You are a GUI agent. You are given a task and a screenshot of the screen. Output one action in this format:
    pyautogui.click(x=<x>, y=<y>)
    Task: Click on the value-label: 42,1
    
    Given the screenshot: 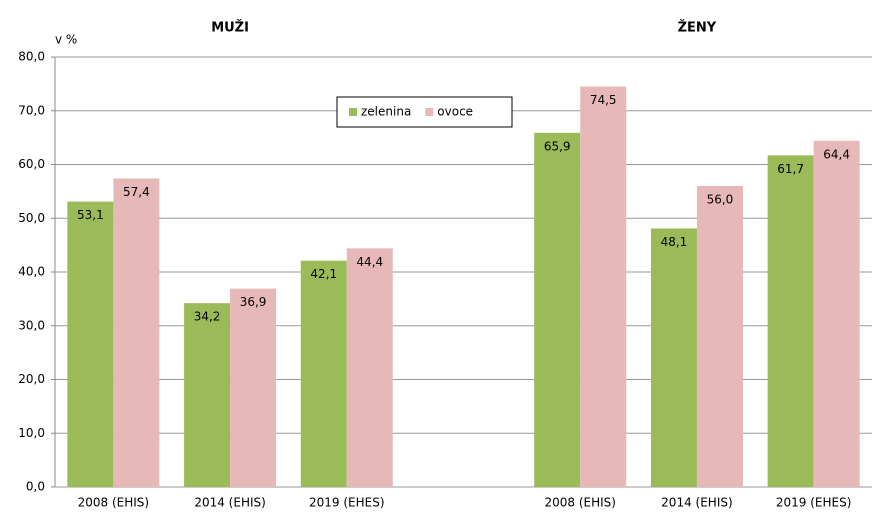 What is the action you would take?
    pyautogui.click(x=323, y=274)
    